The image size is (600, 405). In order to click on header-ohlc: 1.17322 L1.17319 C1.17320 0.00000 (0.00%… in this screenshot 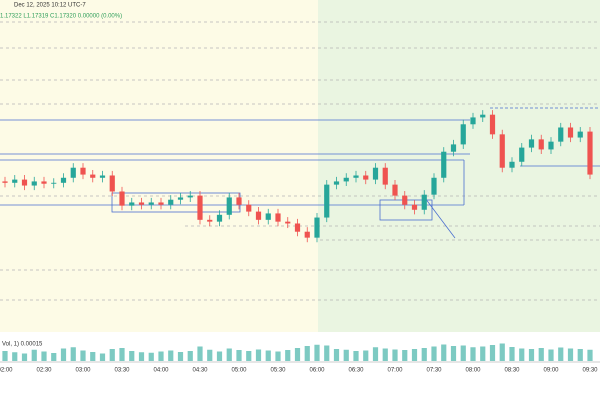, I will do `click(61, 17)`.